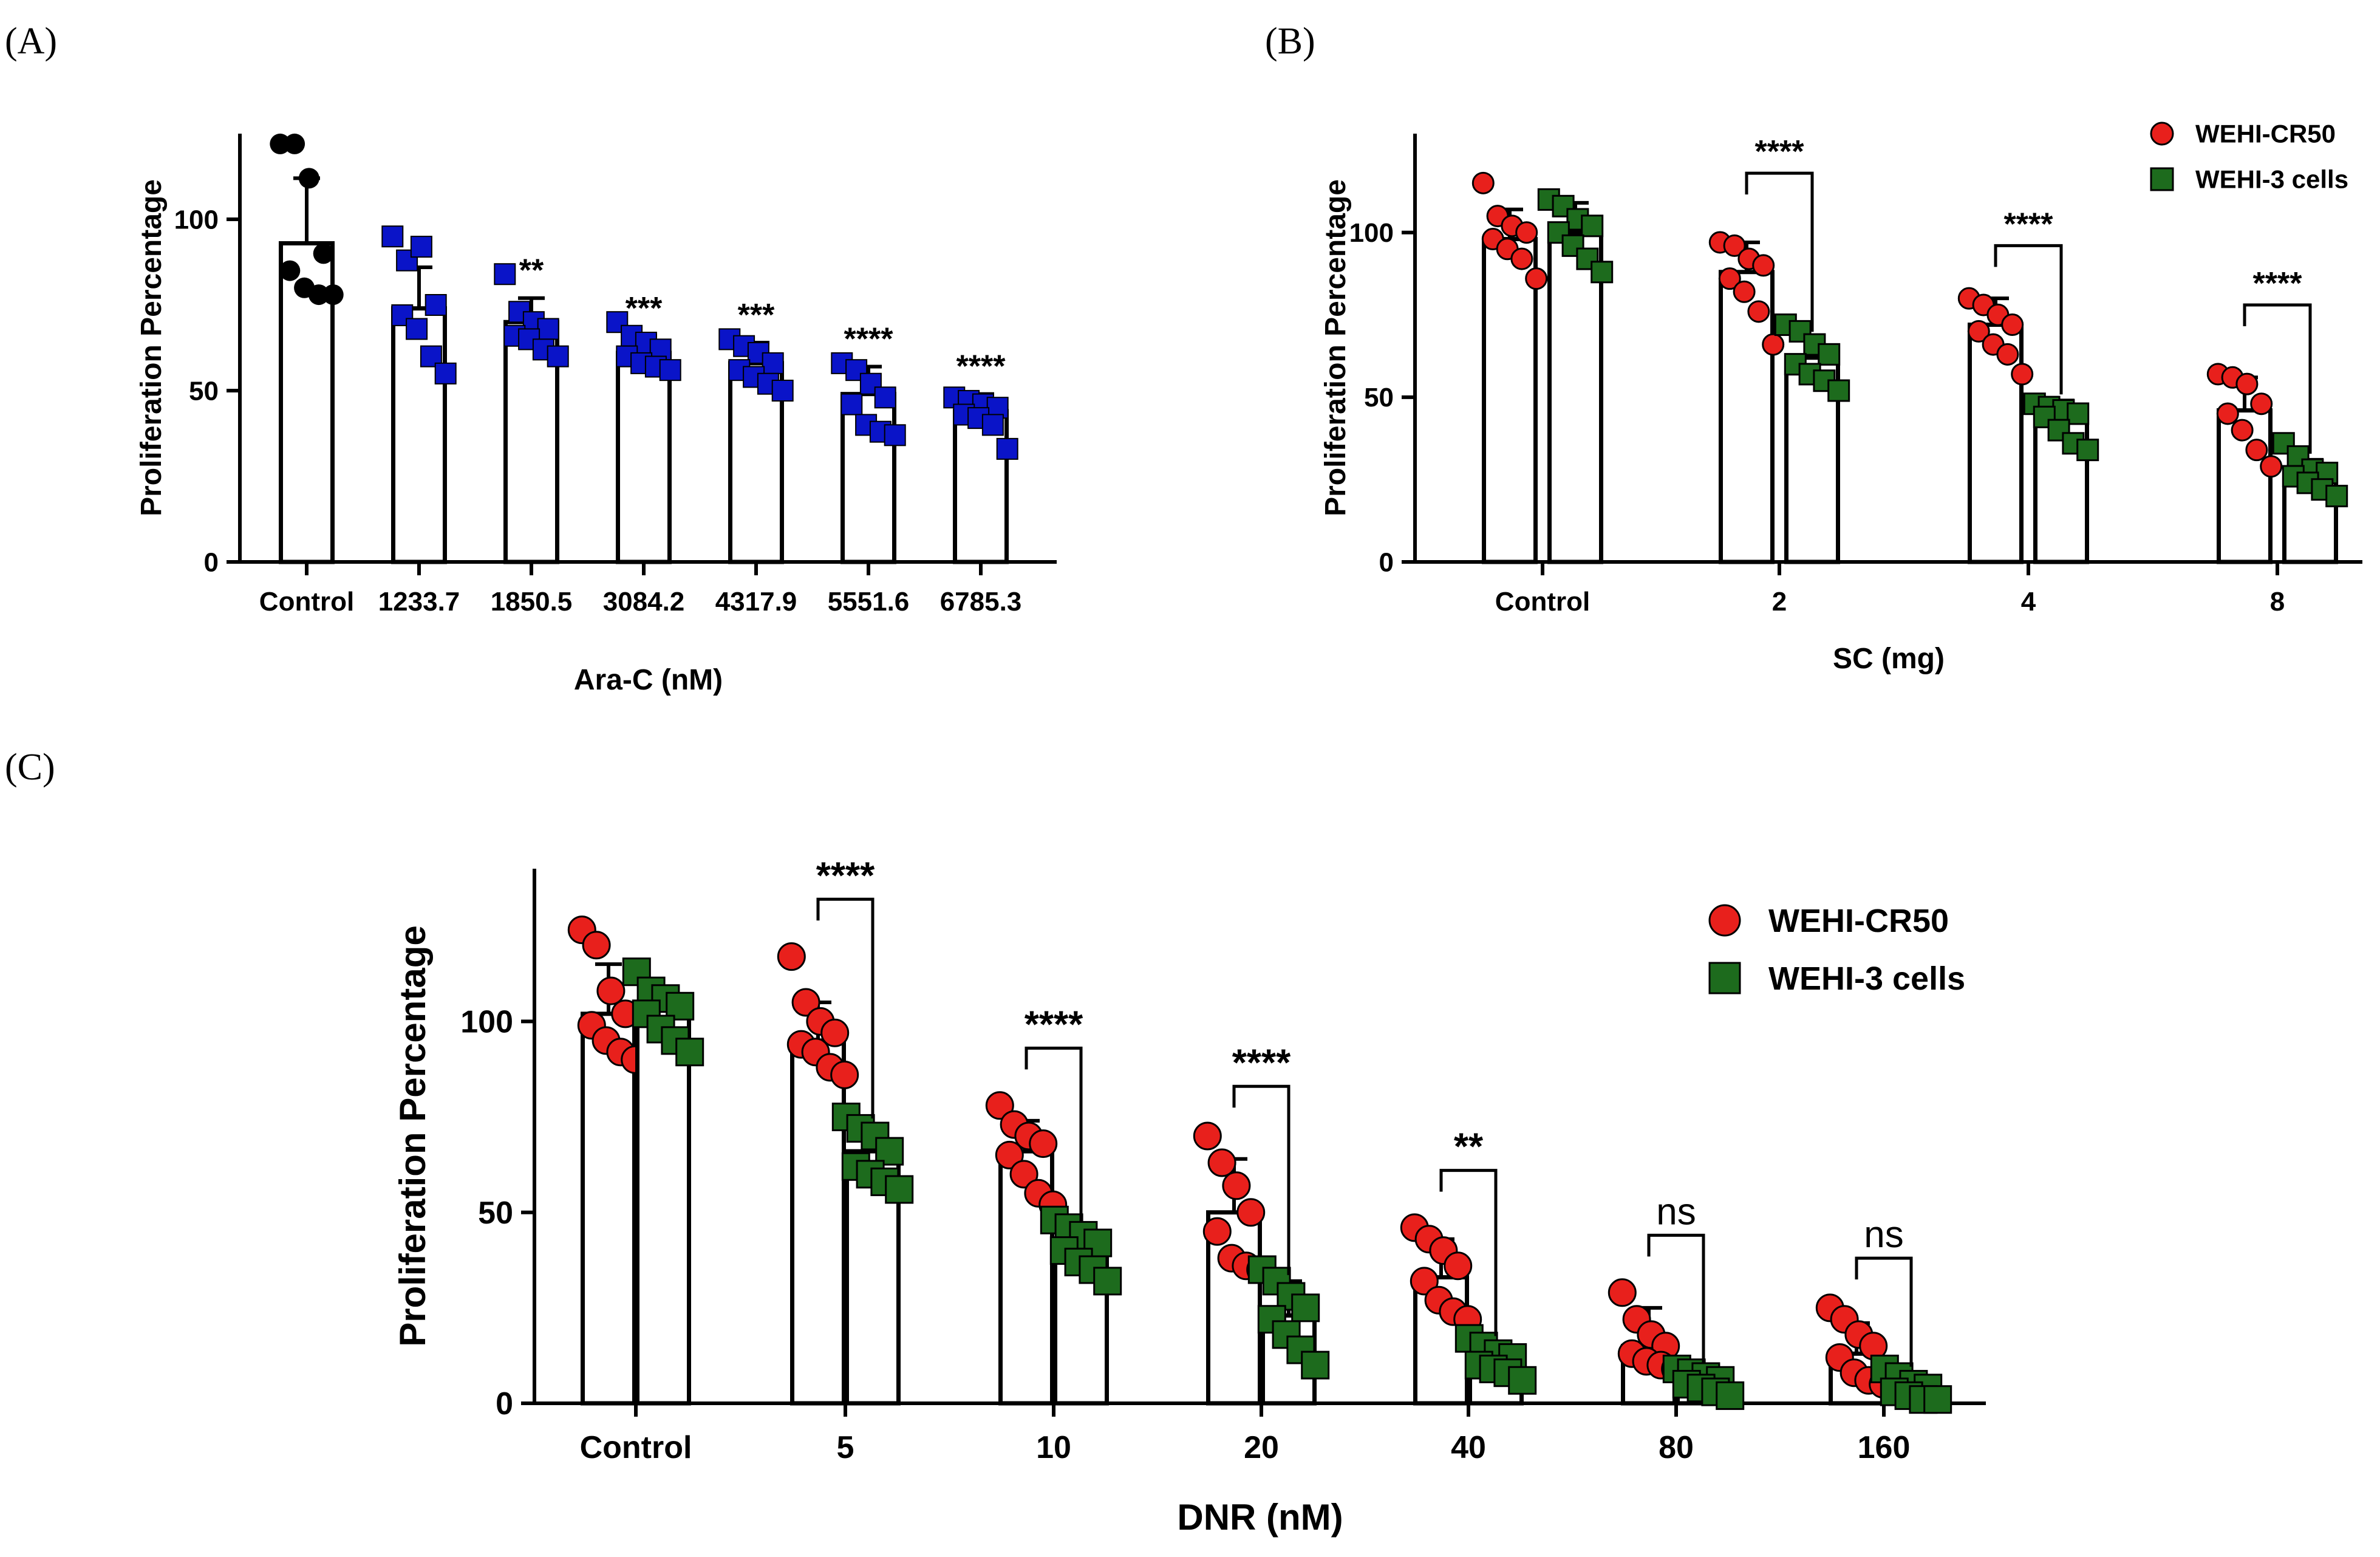 The width and height of the screenshot is (2380, 1557). What do you see at coordinates (648, 680) in the screenshot?
I see `x-axis-title: Ara-C (nM)` at bounding box center [648, 680].